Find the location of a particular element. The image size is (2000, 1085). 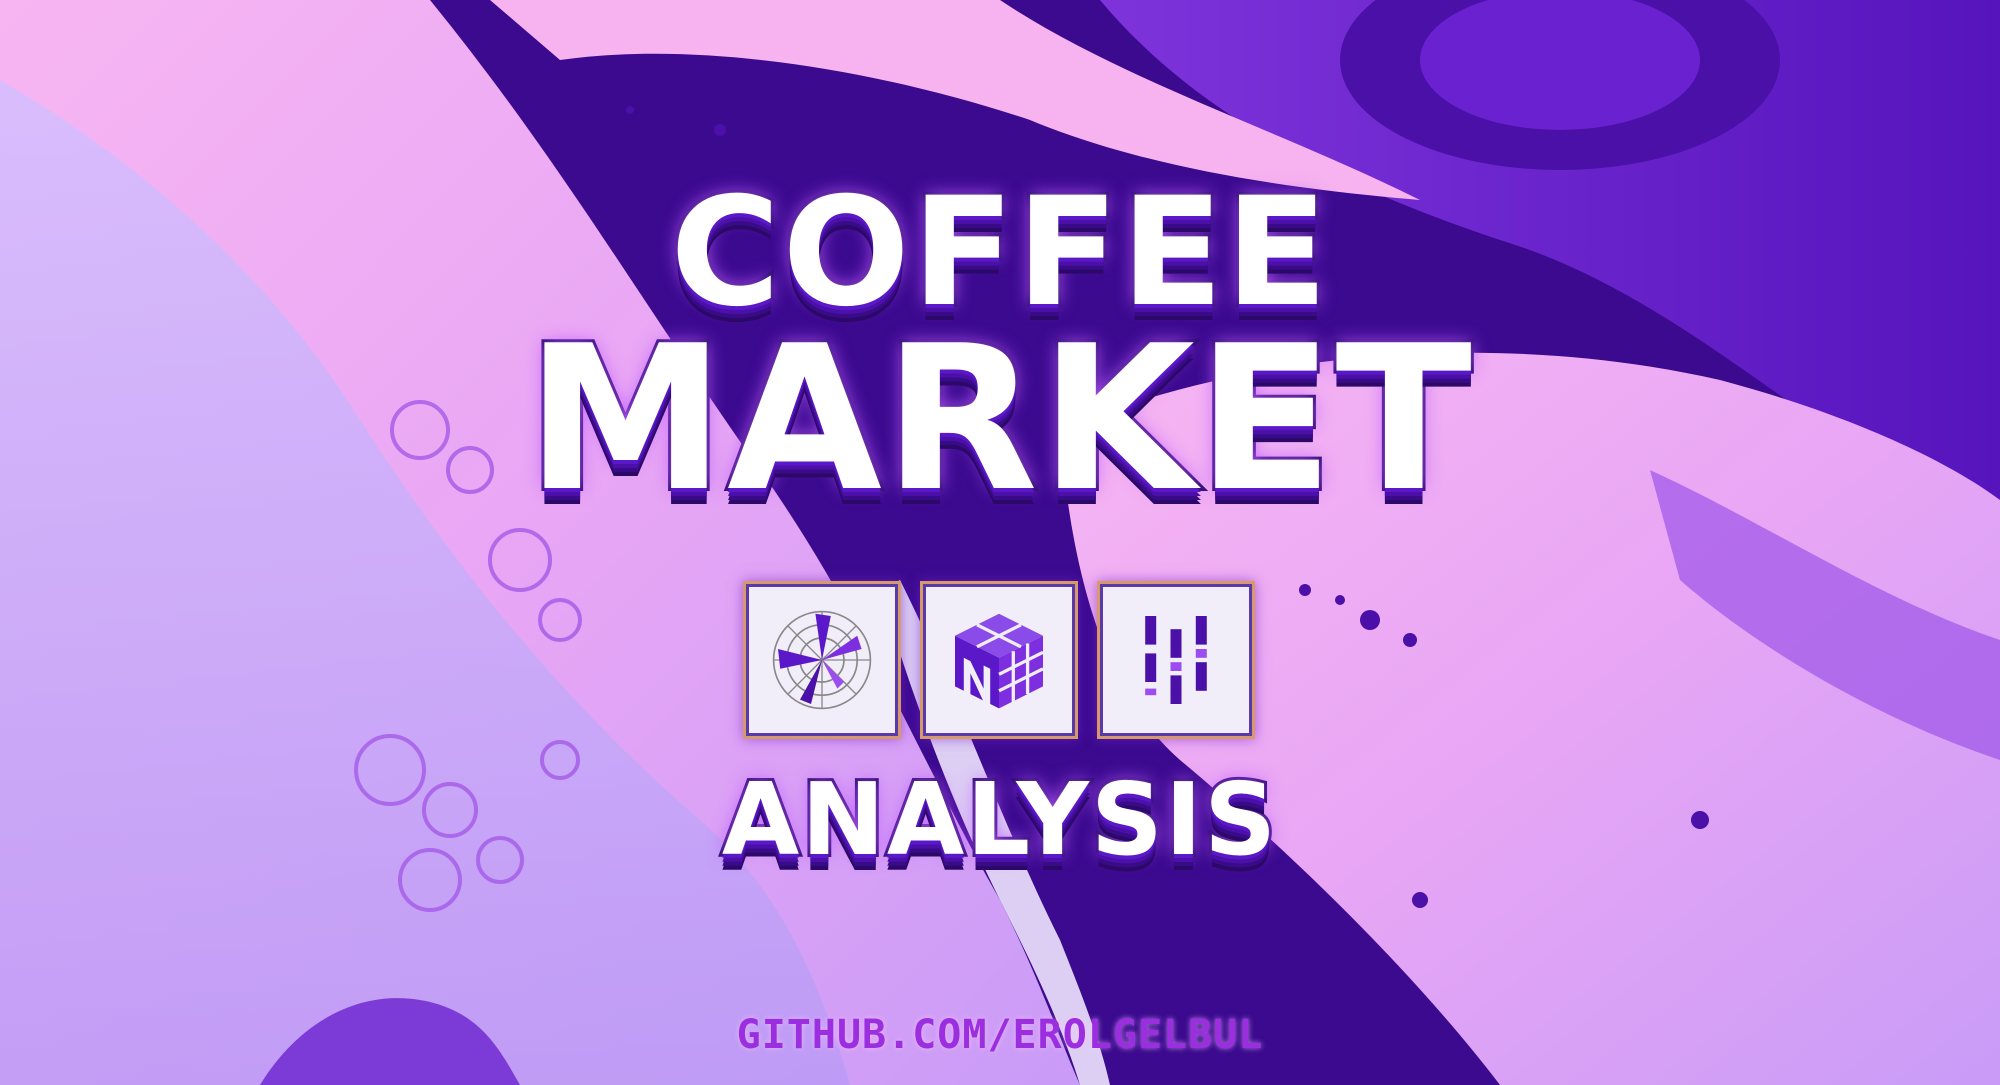

github-url: GITHUB.COM/EROLGELBUL is located at coordinates (1000, 1035).